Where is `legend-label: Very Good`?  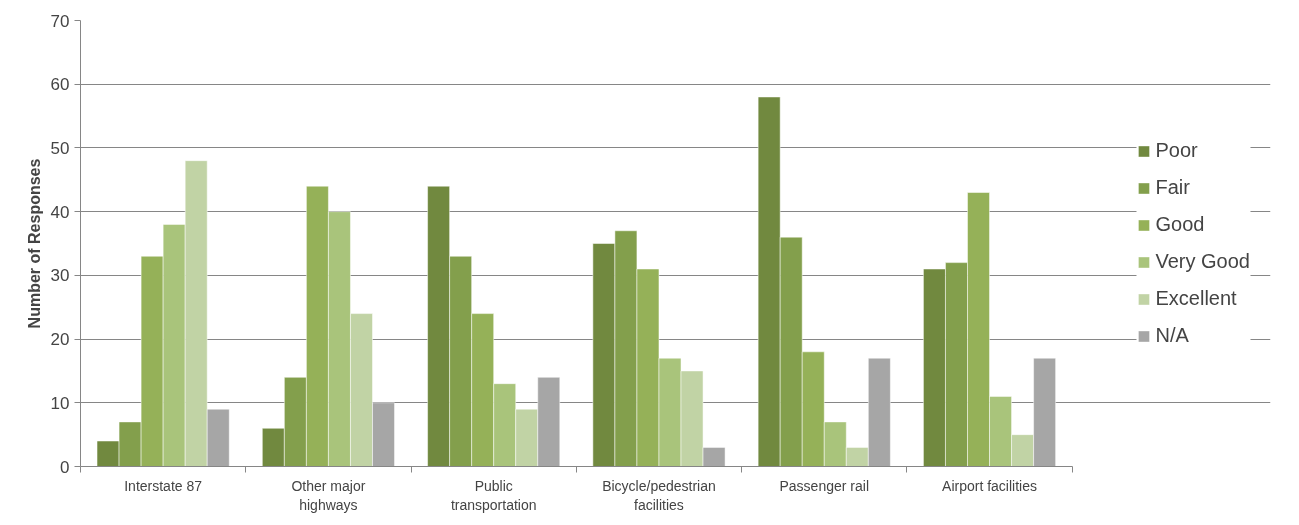
legend-label: Very Good is located at coordinates (1202, 261).